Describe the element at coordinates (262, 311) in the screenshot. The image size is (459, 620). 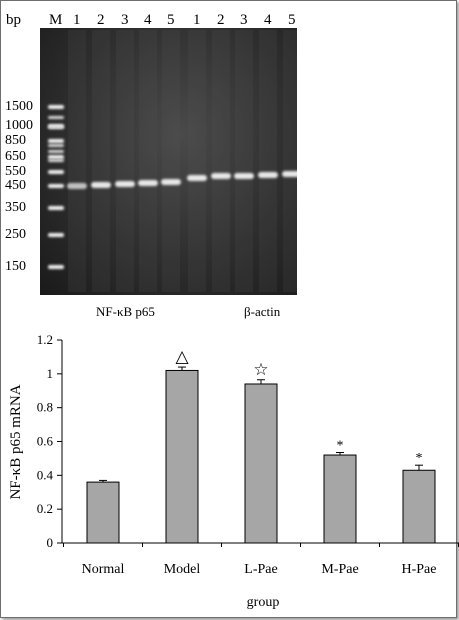
I see `beta-actin-caption: β-actin` at that location.